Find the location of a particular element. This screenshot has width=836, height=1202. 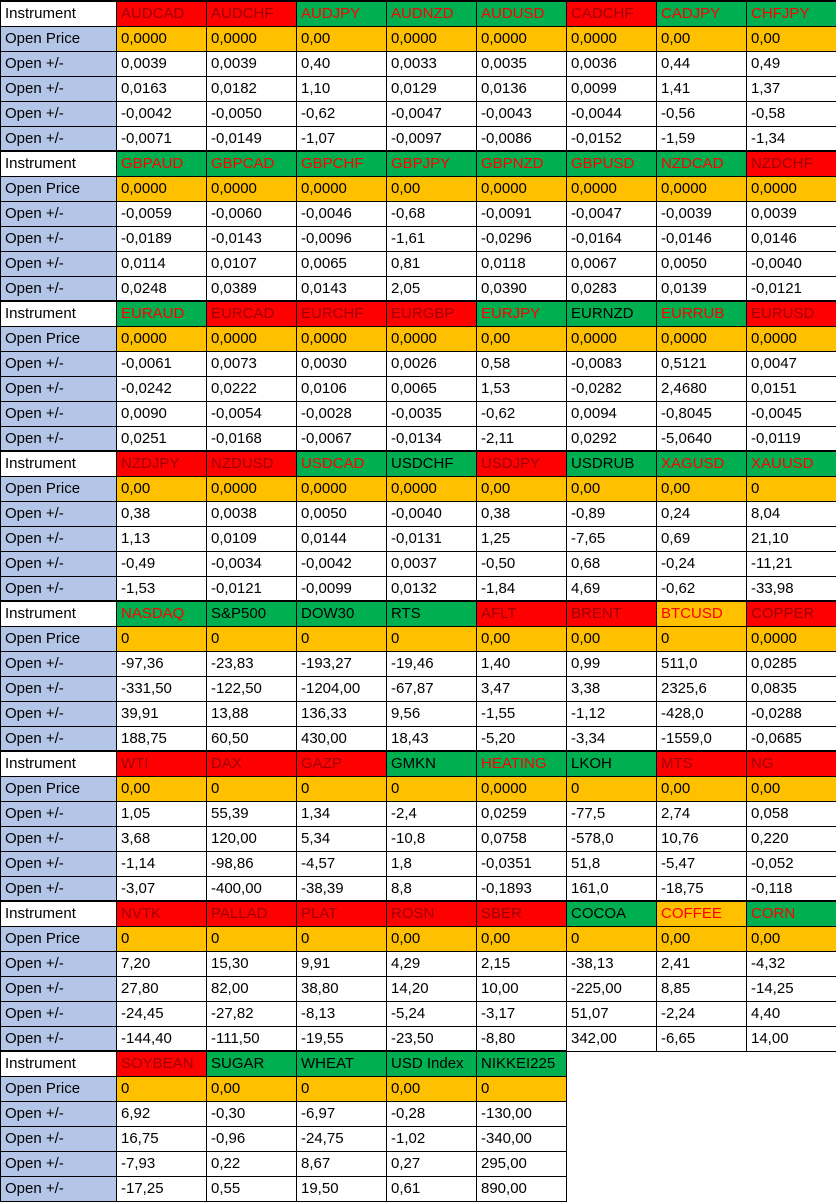

open-delta-cell: -0,1893 is located at coordinates (522, 888).